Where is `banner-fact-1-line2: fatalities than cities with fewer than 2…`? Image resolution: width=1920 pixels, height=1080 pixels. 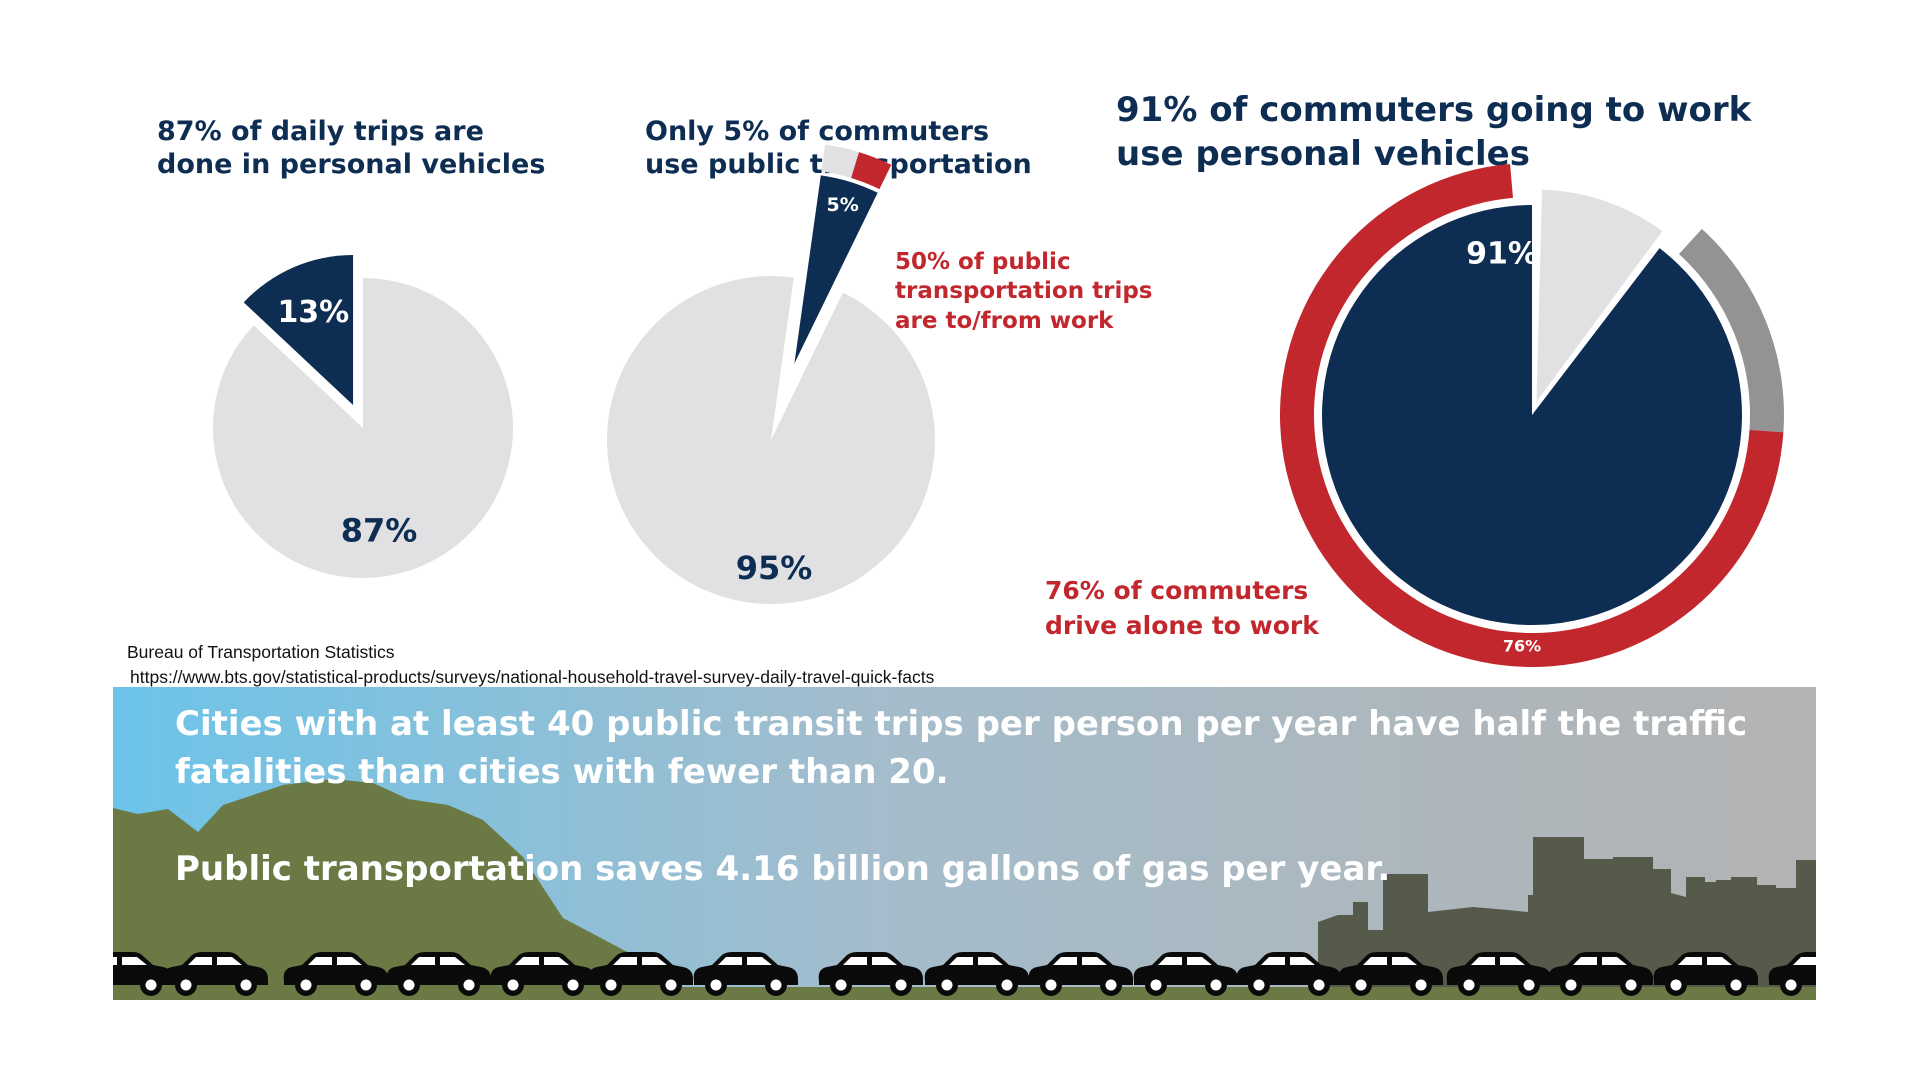 banner-fact-1-line2: fatalities than cities with fewer than 2… is located at coordinates (562, 772).